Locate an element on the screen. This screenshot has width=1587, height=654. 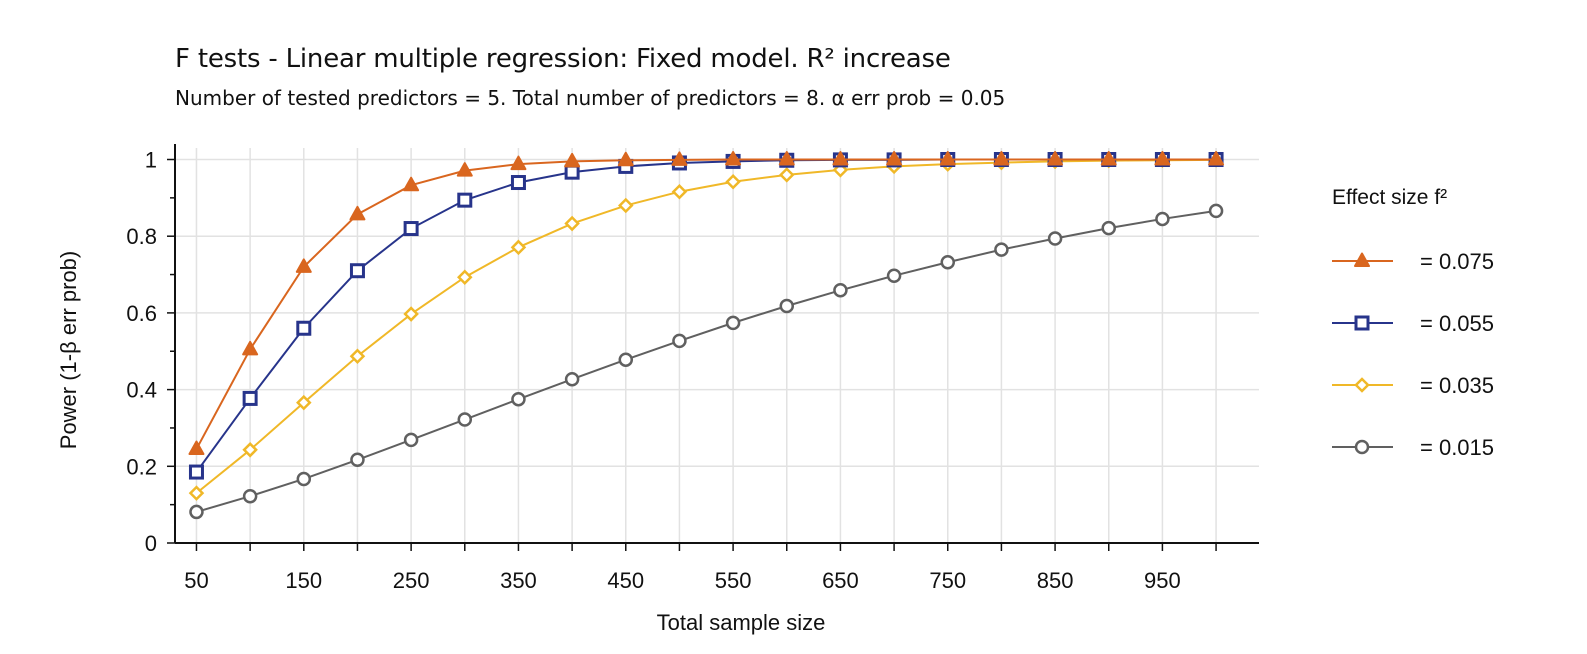
y-tick-label: 0.4 is located at coordinates (141, 390).